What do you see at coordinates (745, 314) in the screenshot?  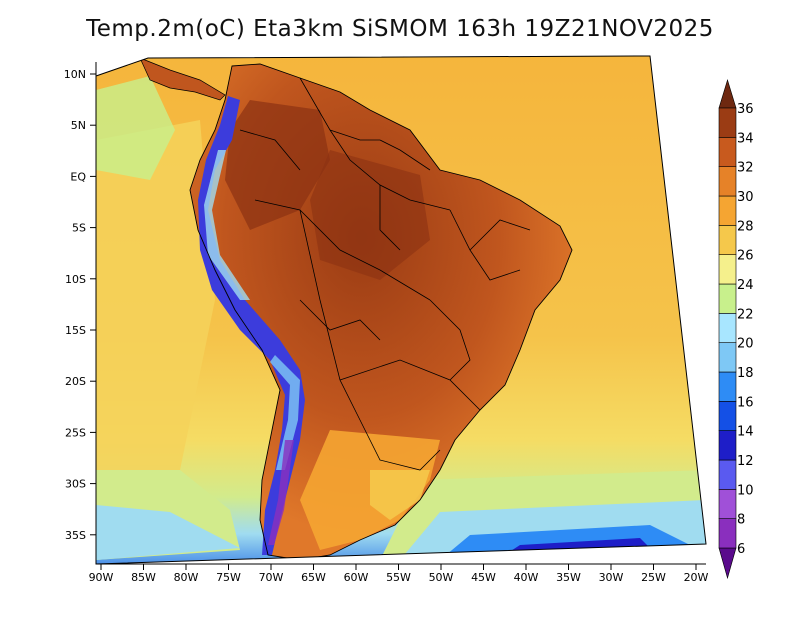 I see `colorbar-label: 22` at bounding box center [745, 314].